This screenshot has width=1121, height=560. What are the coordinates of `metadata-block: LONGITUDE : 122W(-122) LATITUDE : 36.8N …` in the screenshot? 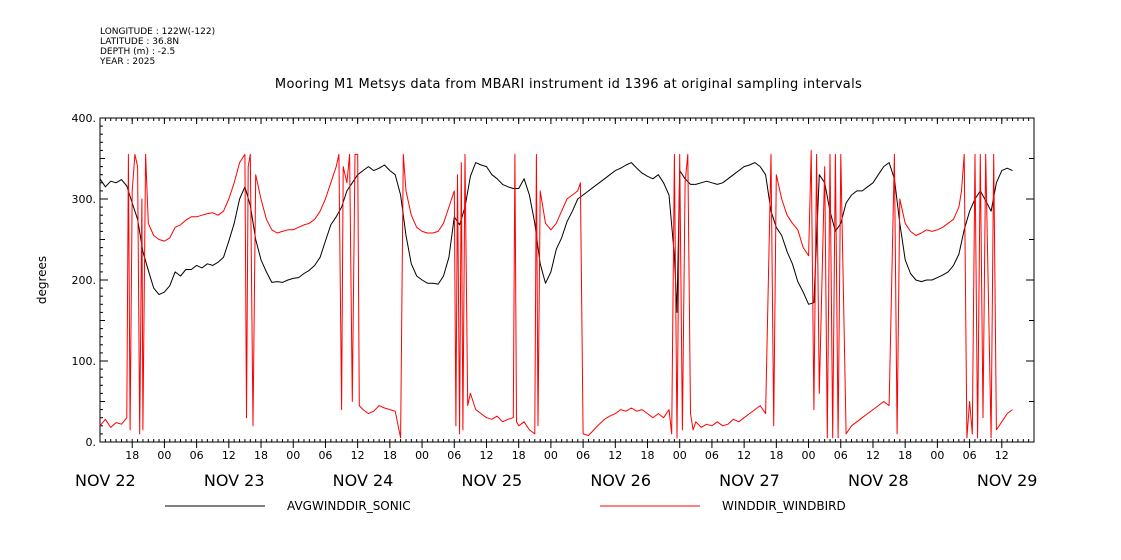 It's located at (157, 47).